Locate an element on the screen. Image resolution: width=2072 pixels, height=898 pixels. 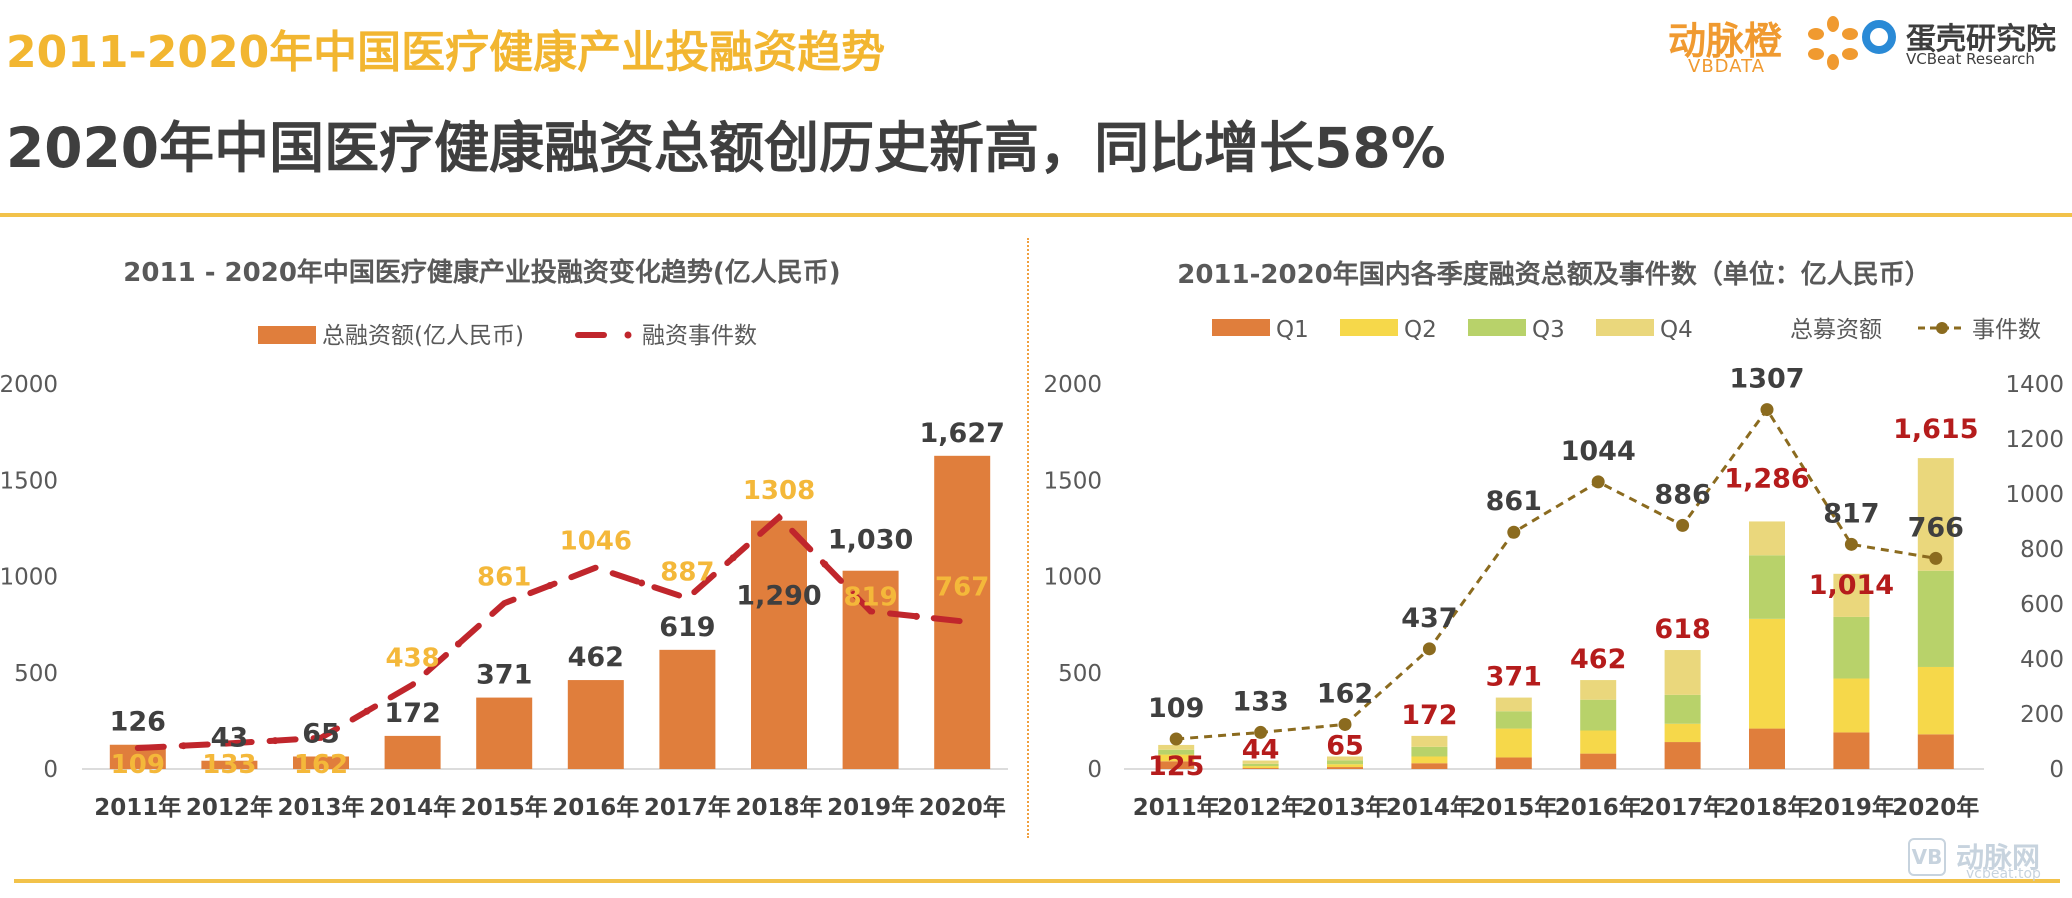
total-value-label: 65 is located at coordinates (1345, 745).